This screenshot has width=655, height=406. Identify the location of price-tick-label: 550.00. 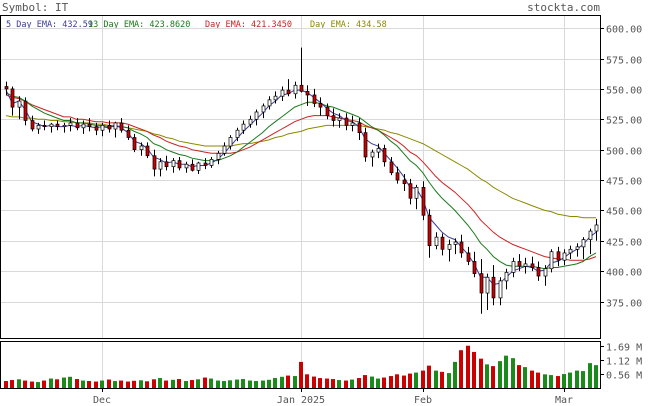
(624, 91).